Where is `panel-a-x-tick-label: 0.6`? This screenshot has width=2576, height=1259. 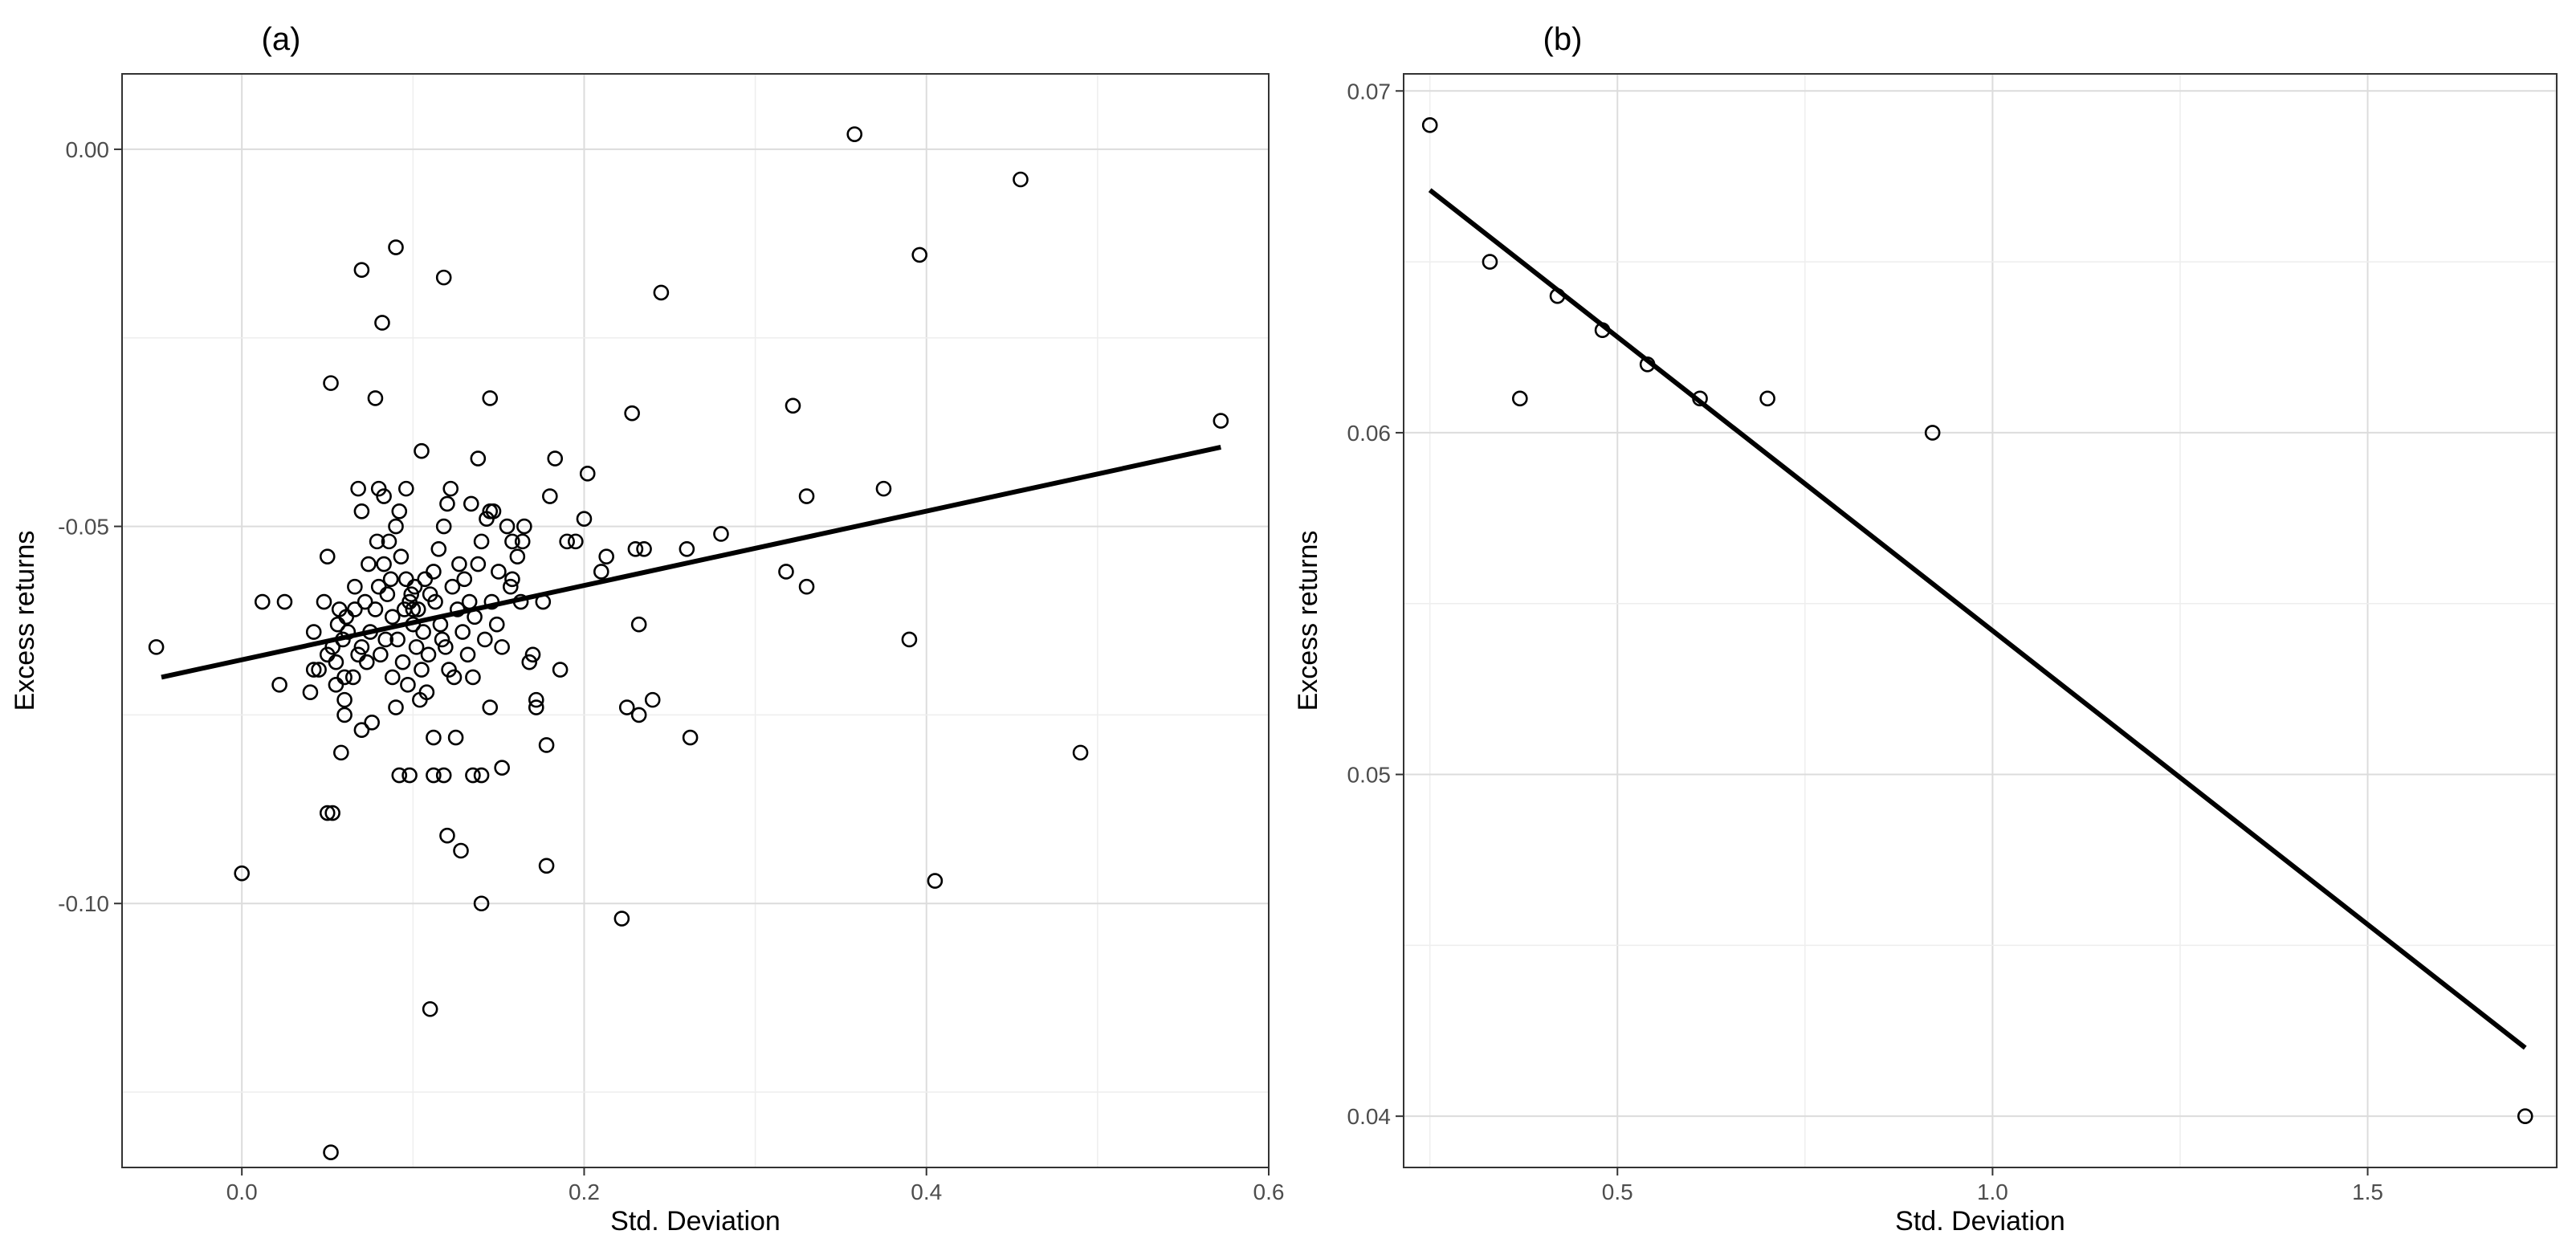 panel-a-x-tick-label: 0.6 is located at coordinates (1269, 1192).